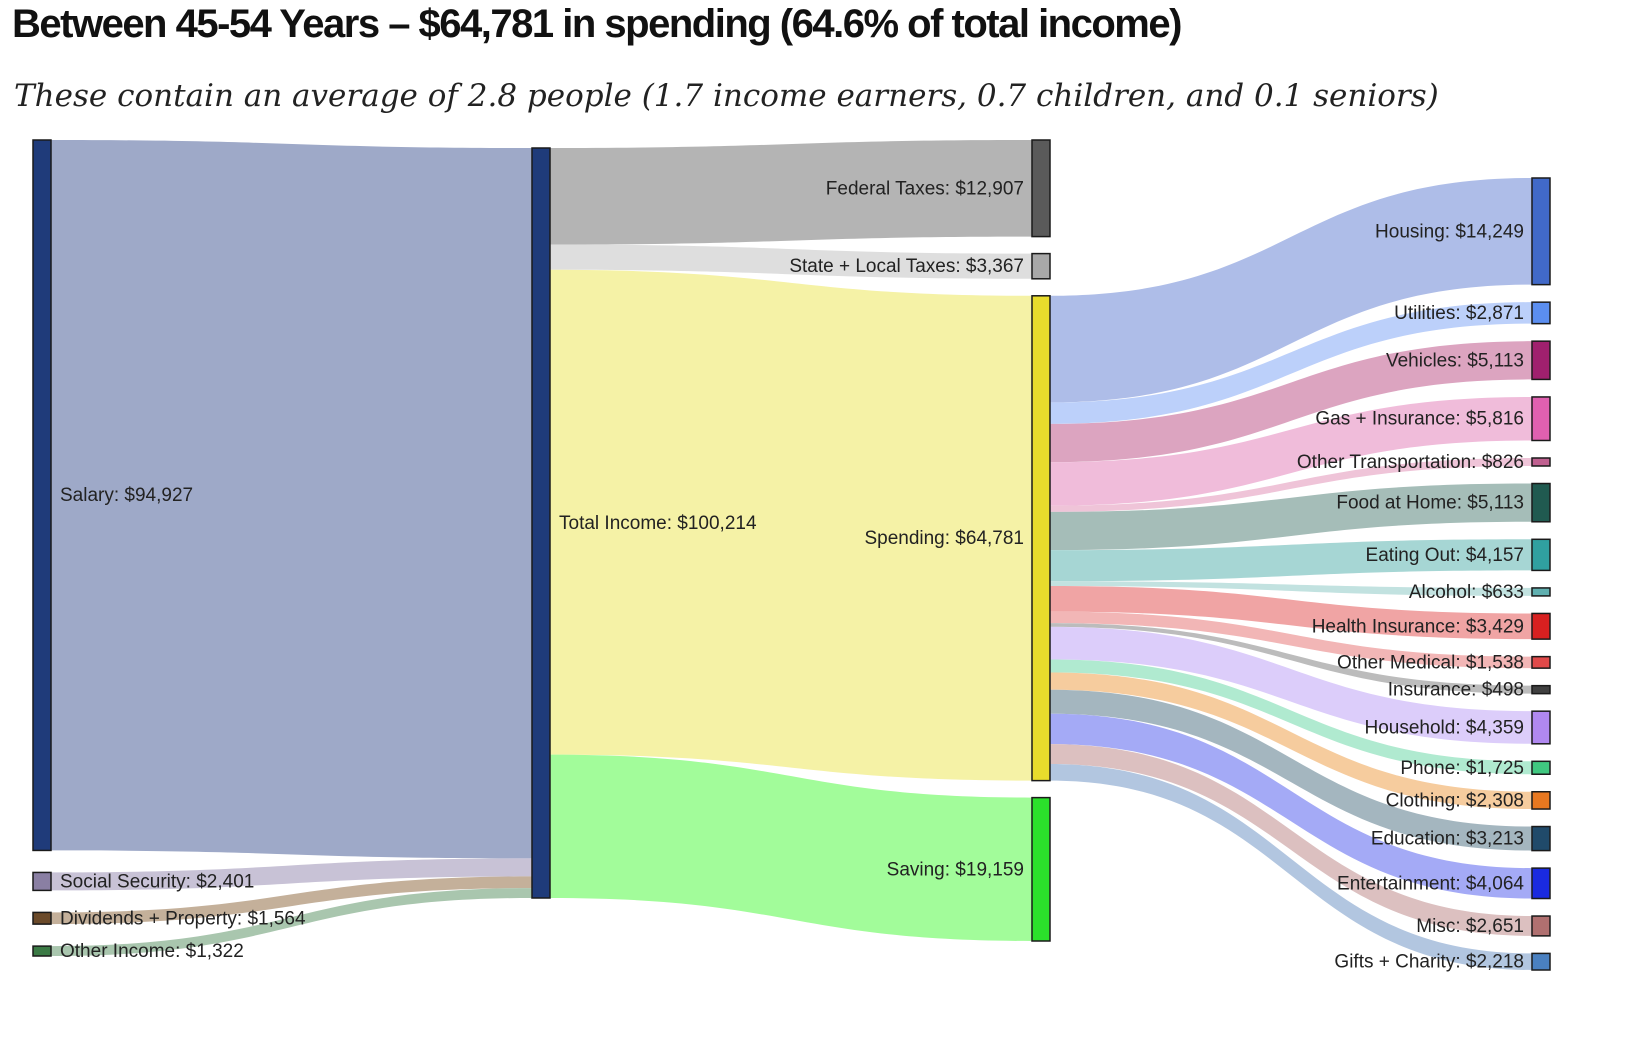 Image resolution: width=1652 pixels, height=1058 pixels. What do you see at coordinates (1291, 560) in the screenshot?
I see `link-spend-eat` at bounding box center [1291, 560].